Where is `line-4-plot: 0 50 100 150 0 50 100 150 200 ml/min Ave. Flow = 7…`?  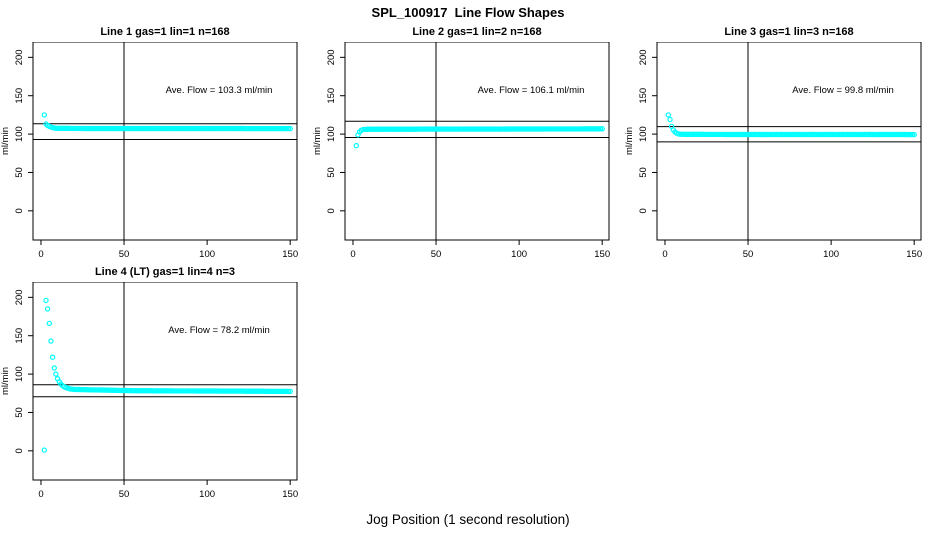
line-4-plot: 0 50 100 150 0 50 100 150 200 ml/min Ave. Flow = 7… is located at coordinates (149, 391).